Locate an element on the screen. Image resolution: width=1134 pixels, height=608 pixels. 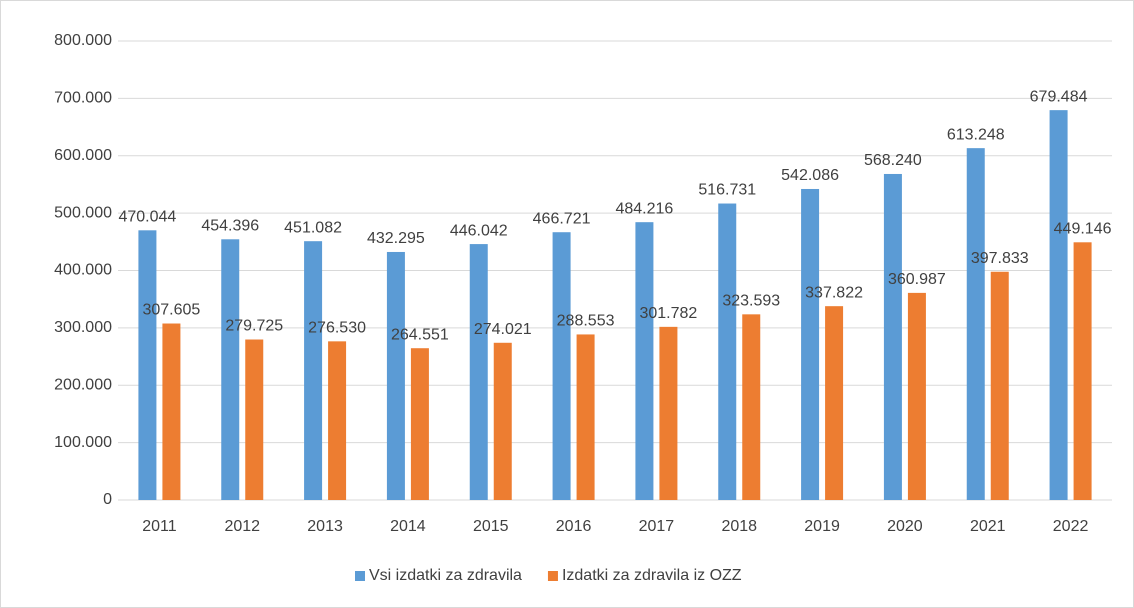
y-tick-label: 100.000 is located at coordinates (83, 442).